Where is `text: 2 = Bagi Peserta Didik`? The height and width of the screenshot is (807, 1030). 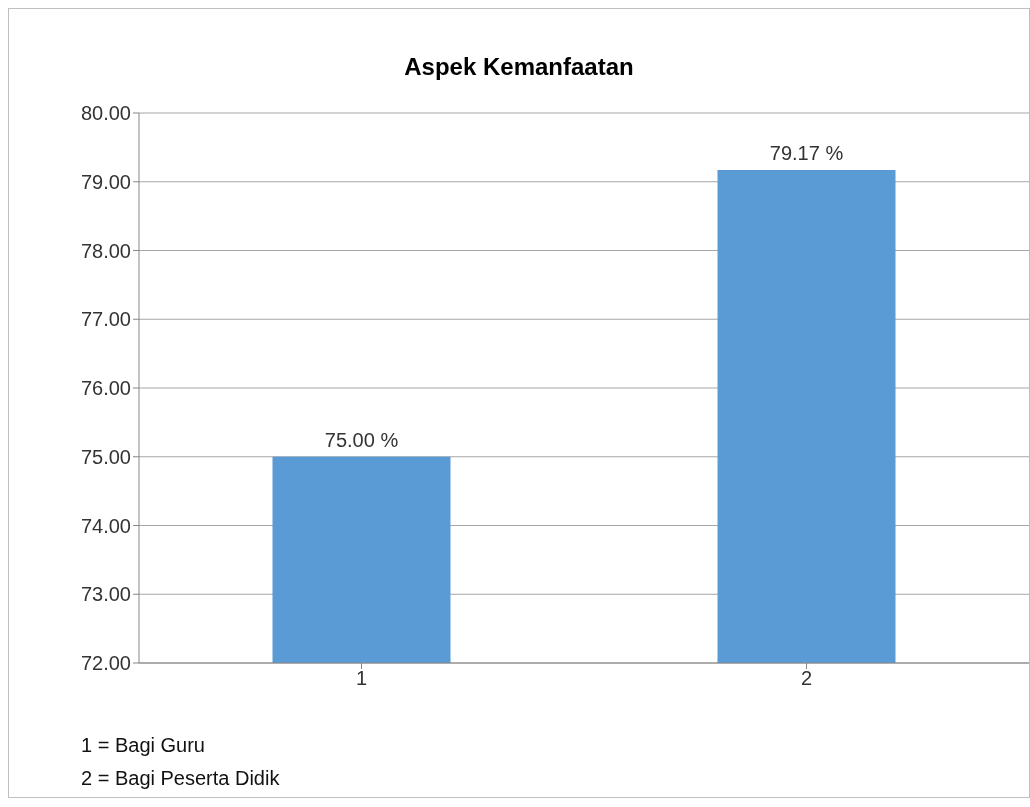
text: 2 = Bagi Peserta Didik is located at coordinates (180, 778).